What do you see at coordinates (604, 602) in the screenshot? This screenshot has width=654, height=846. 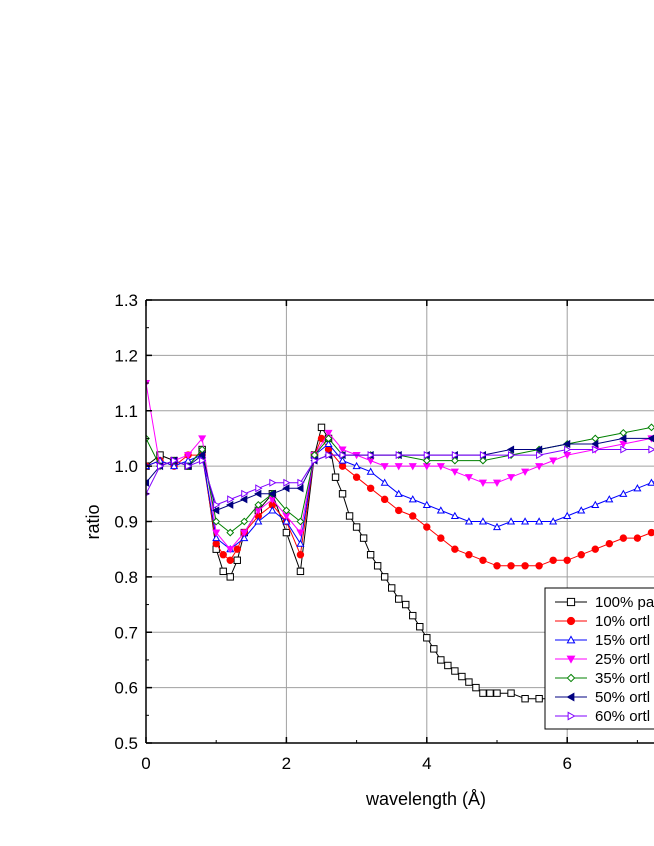 I see `legend-entry: 100% pa` at bounding box center [604, 602].